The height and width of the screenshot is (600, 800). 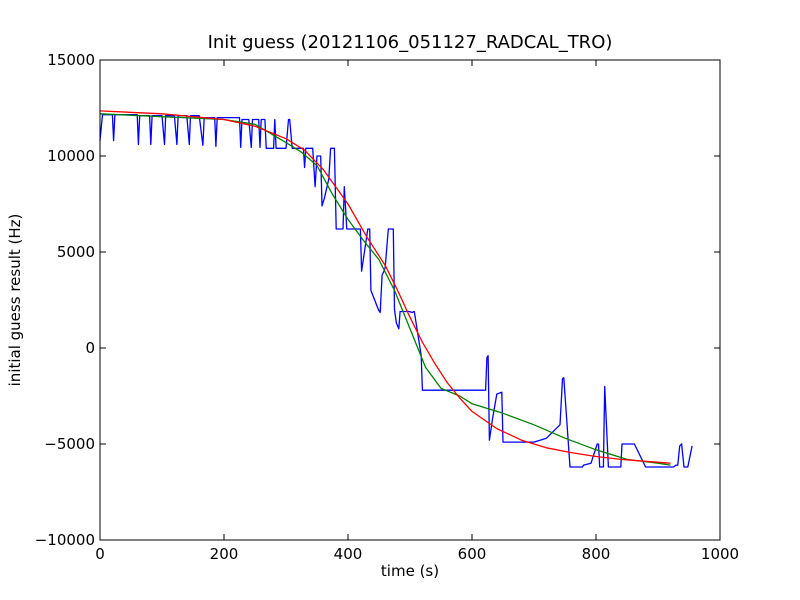 What do you see at coordinates (348, 554) in the screenshot?
I see `x-tick-label: 400` at bounding box center [348, 554].